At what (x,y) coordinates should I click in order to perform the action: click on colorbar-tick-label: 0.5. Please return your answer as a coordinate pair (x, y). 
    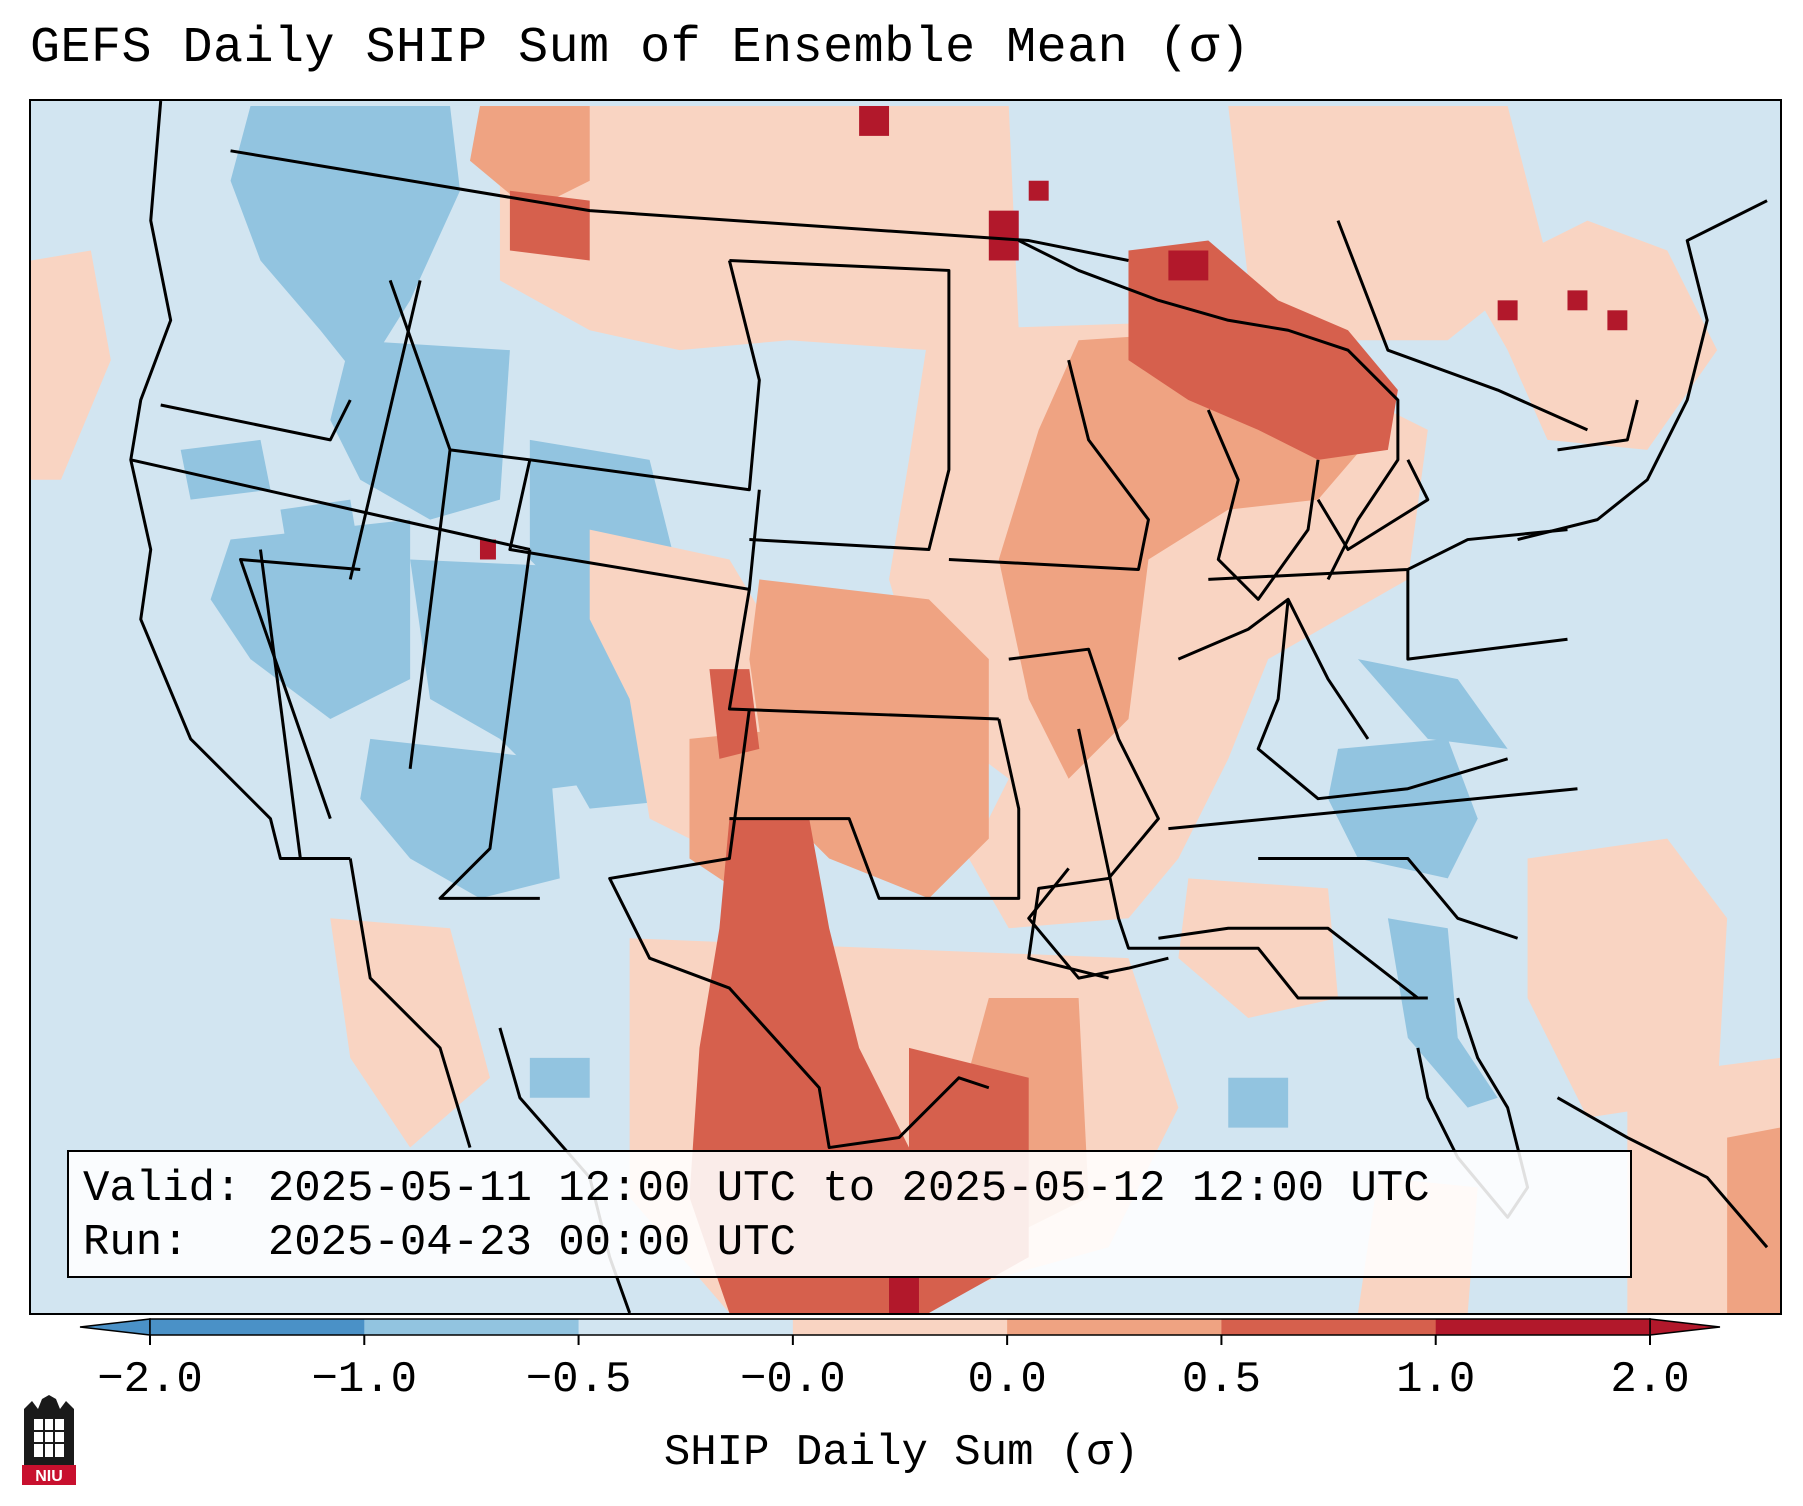
    Looking at the image, I should click on (1221, 1380).